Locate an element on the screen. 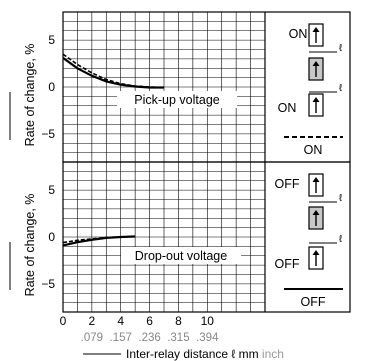 This screenshot has width=369, height=361. legend-dashed-label: ON is located at coordinates (313, 150).